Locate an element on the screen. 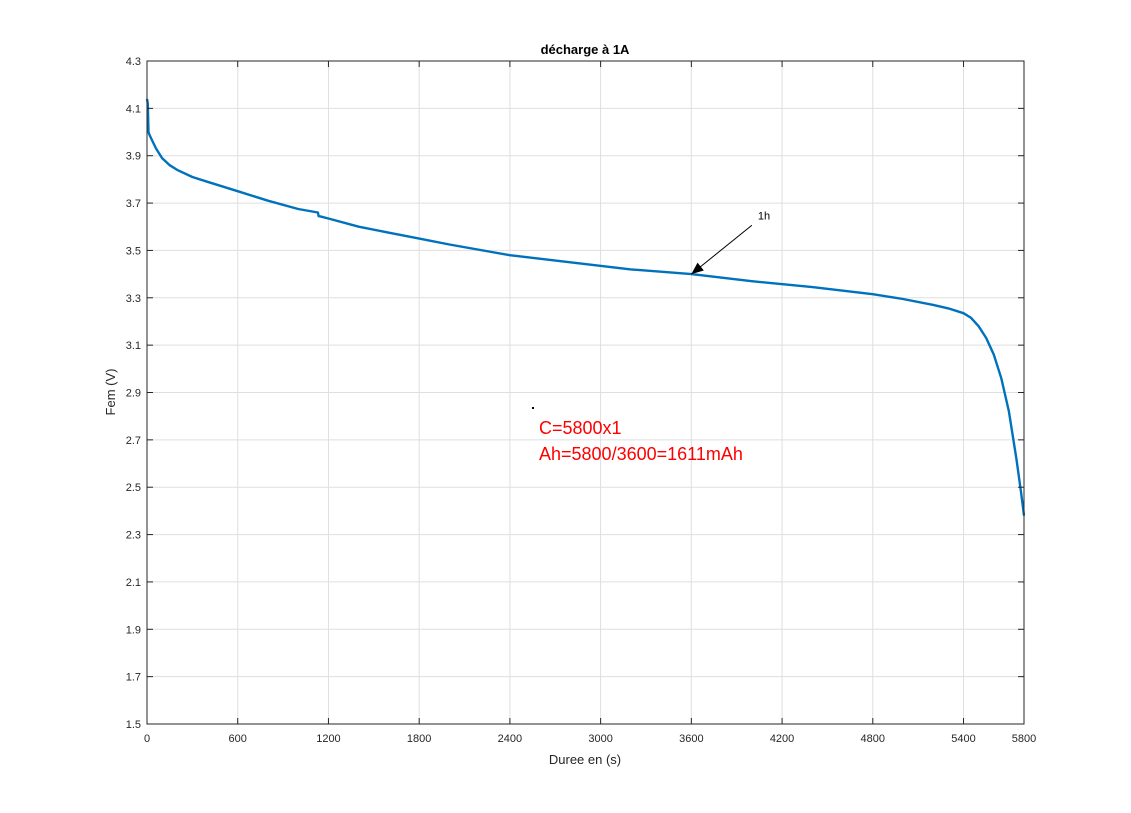 The width and height of the screenshot is (1131, 813). y-tick-label: 3.3 is located at coordinates (133, 299).